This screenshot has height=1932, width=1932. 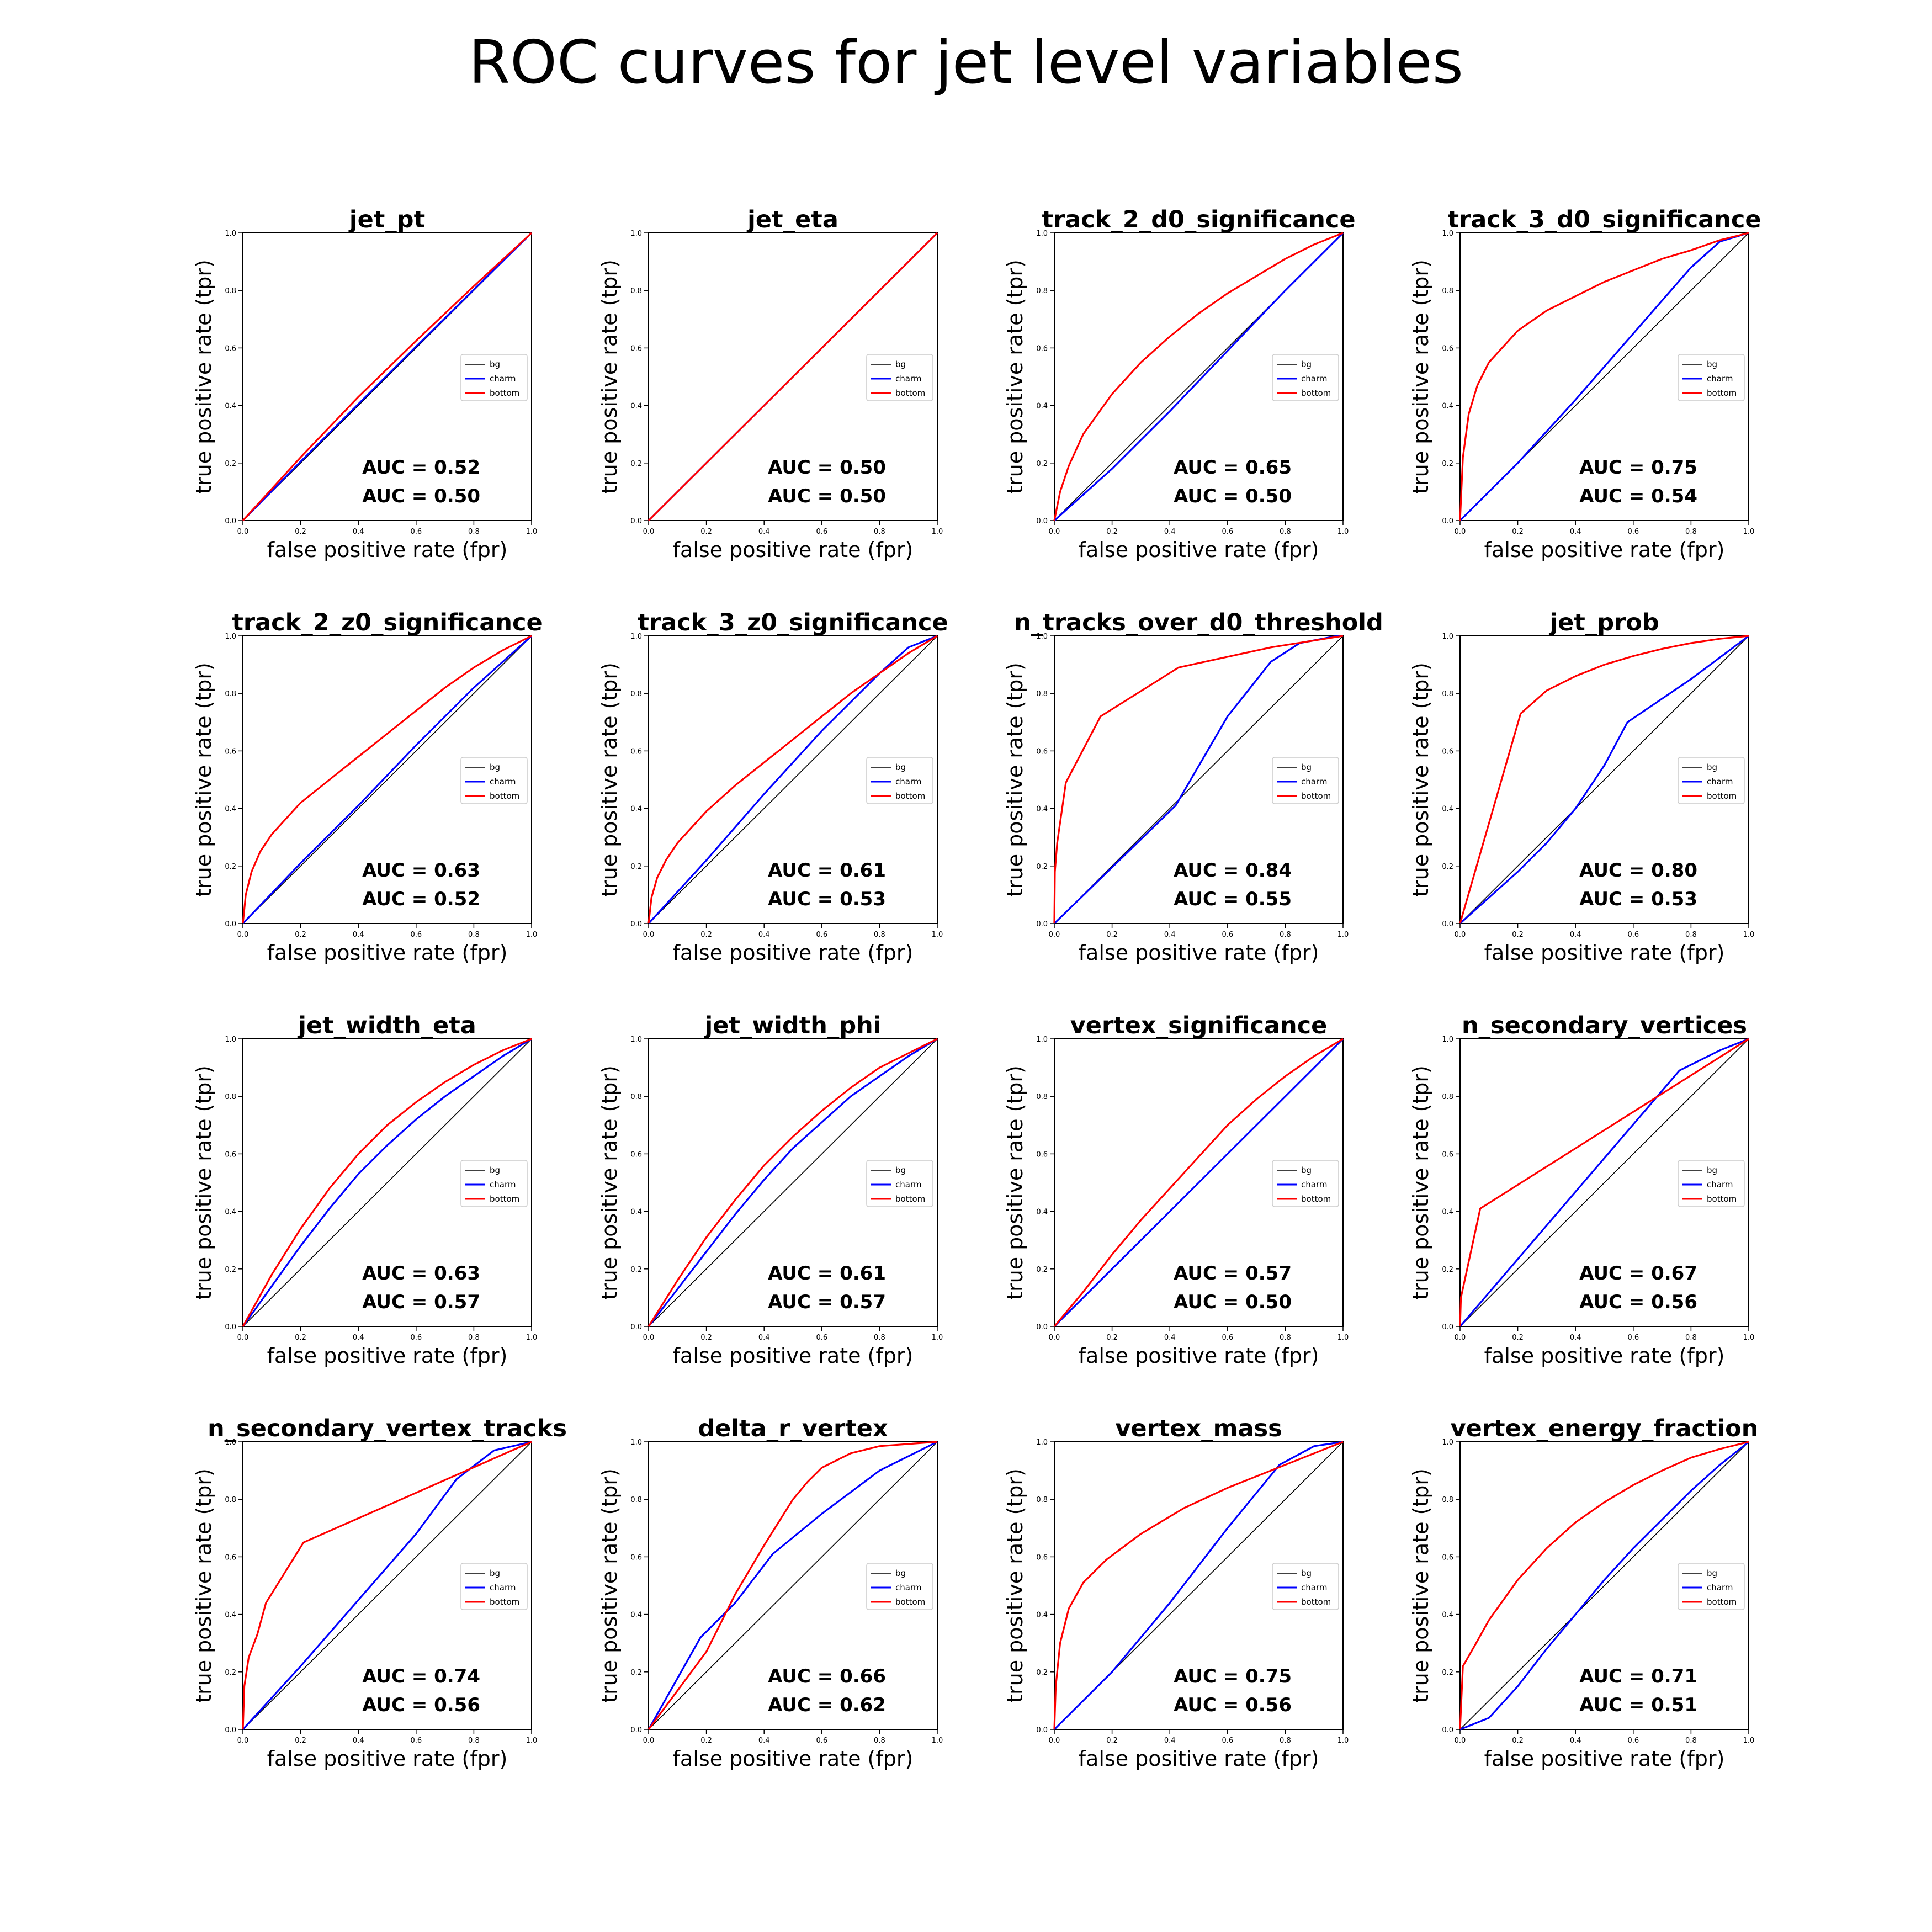 I want to click on auc-annotation: AUC = 0.57, so click(x=1233, y=1274).